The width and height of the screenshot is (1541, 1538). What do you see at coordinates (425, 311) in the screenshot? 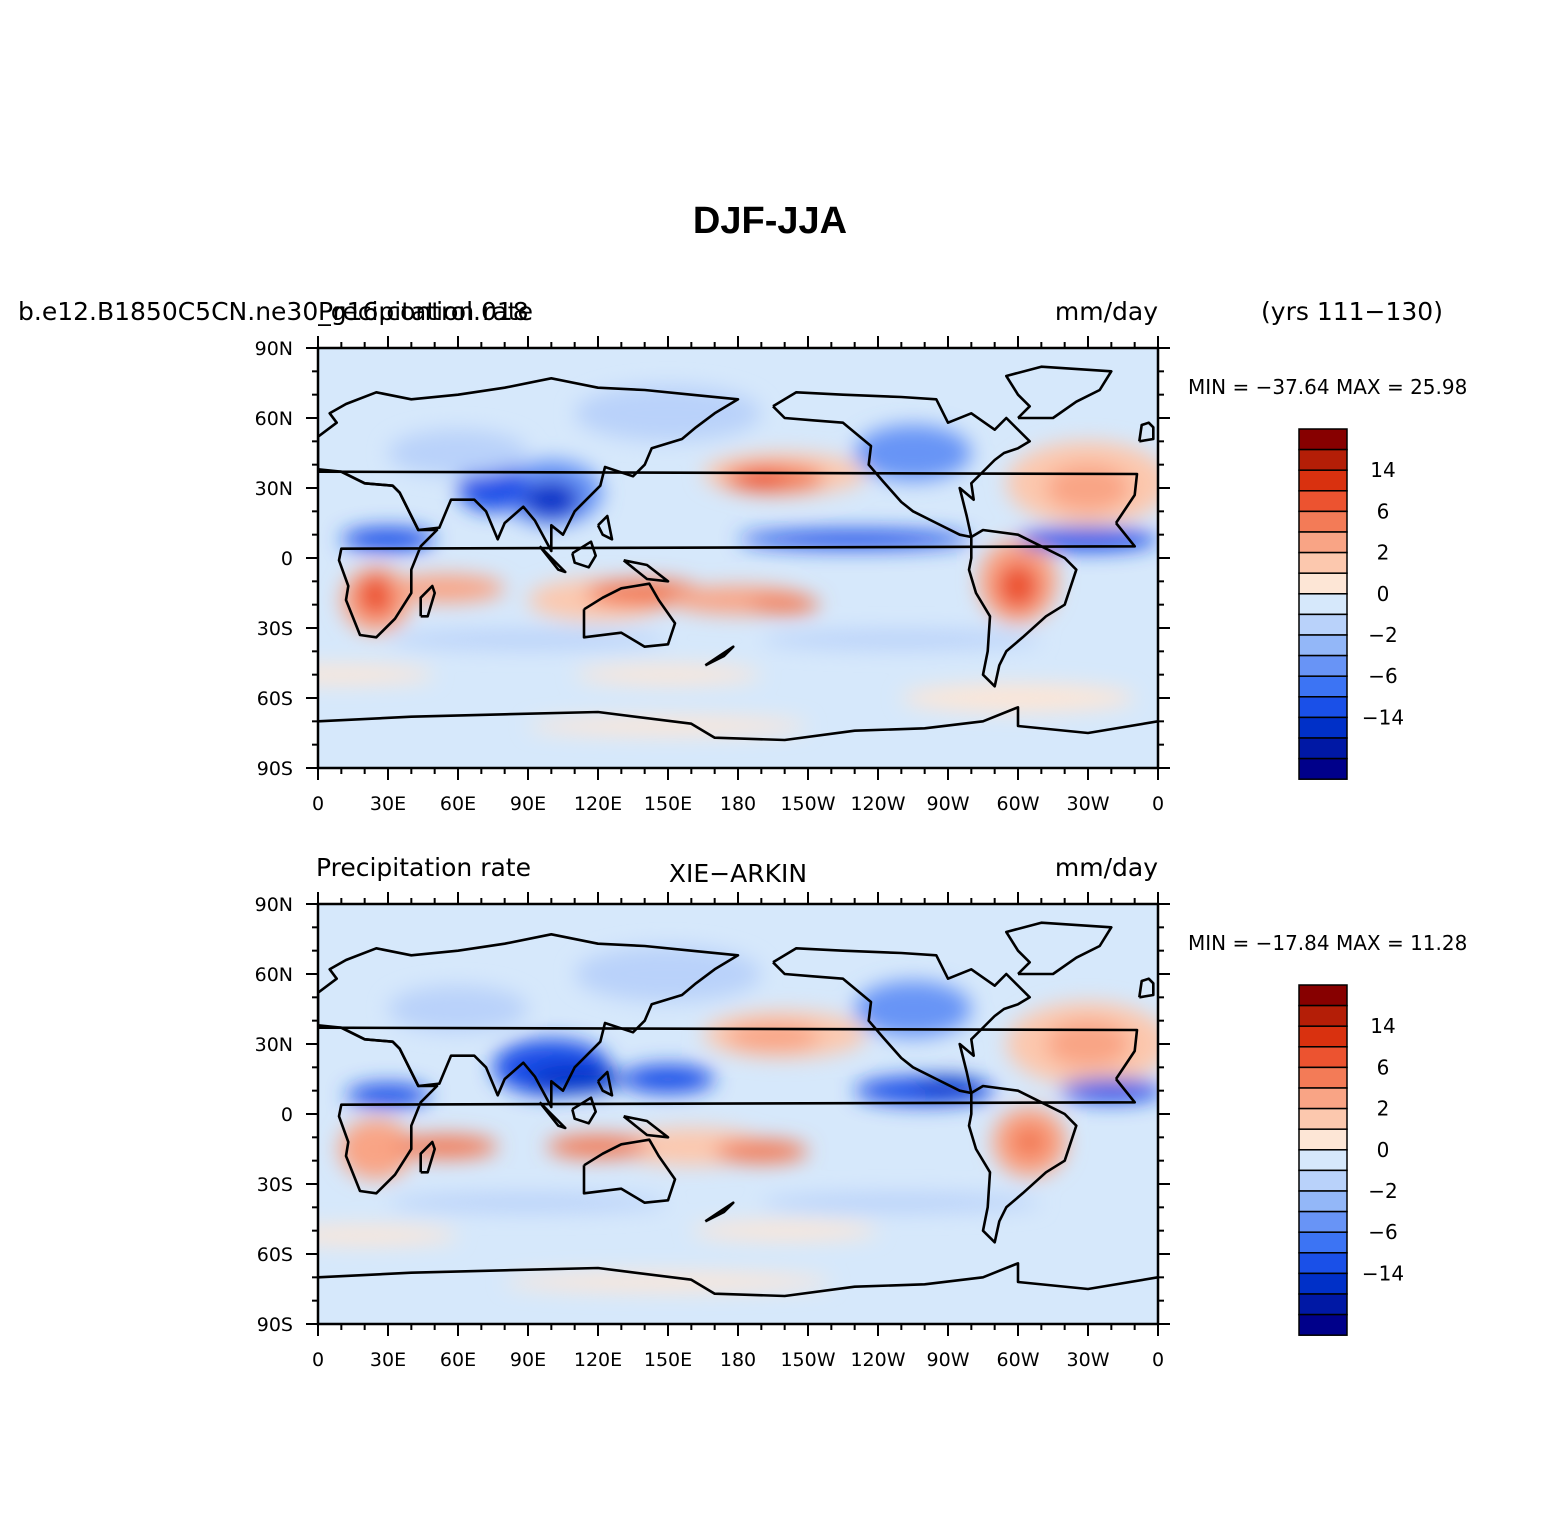
I see `panel-1-center-title: Precipitation rate` at bounding box center [425, 311].